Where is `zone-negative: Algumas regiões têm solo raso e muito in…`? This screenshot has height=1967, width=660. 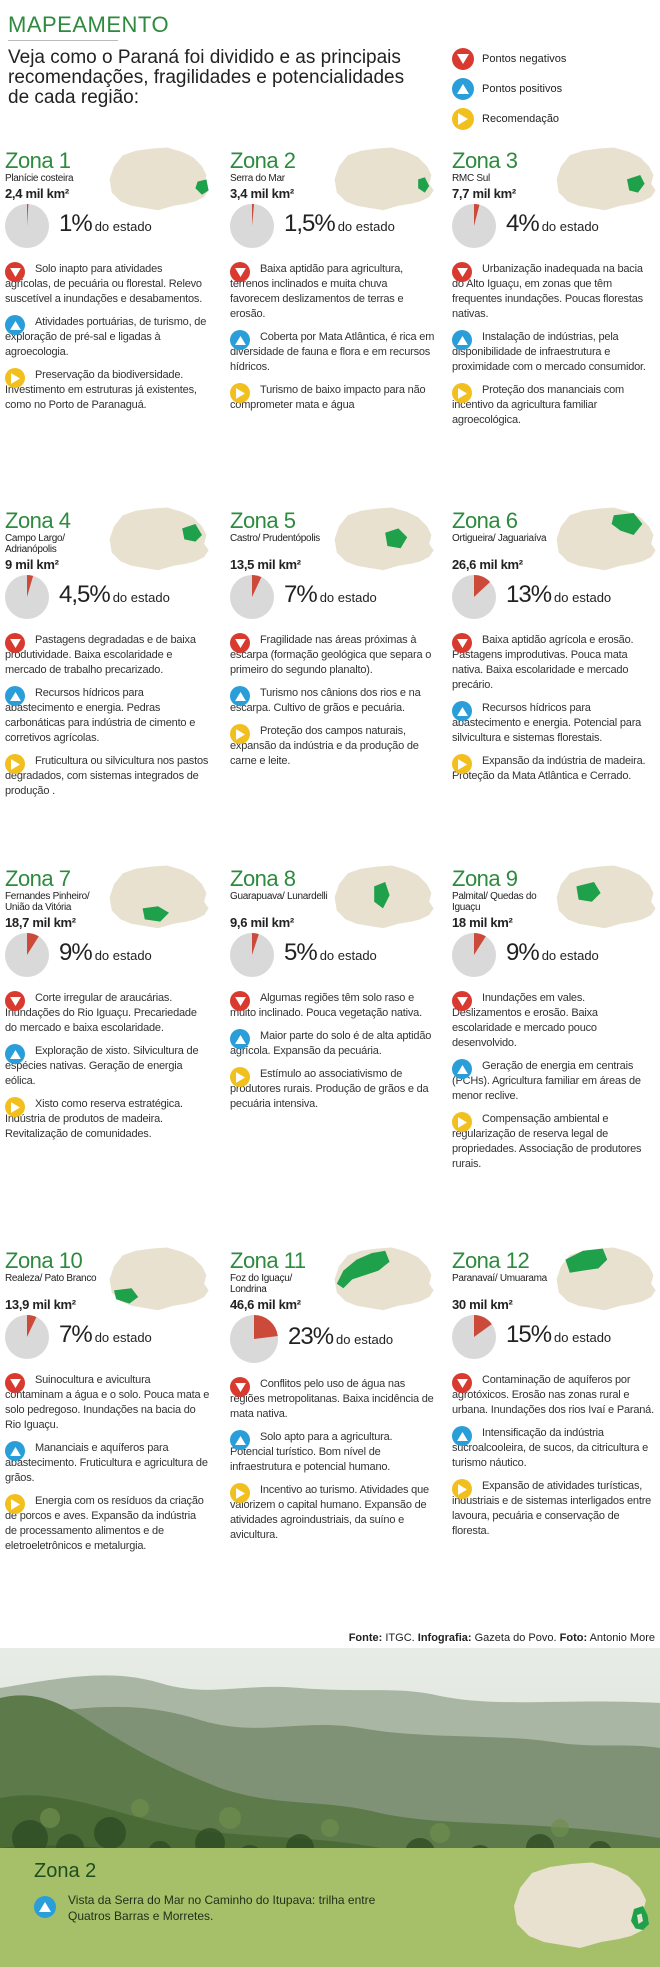 zone-negative: Algumas regiões têm solo raso e muito in… is located at coordinates (332, 1006).